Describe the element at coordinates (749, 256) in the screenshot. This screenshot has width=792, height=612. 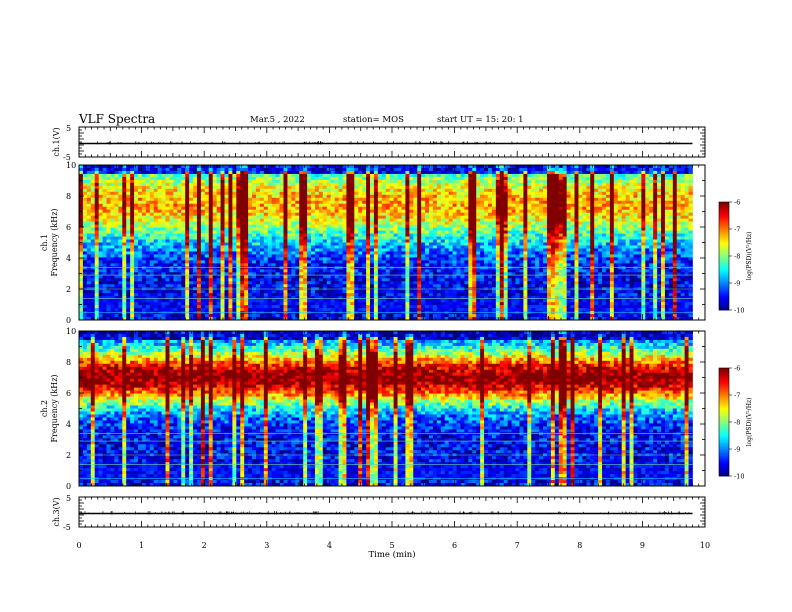
I see `colorbar-label-1: log(PSD)(V²/Hz)` at that location.